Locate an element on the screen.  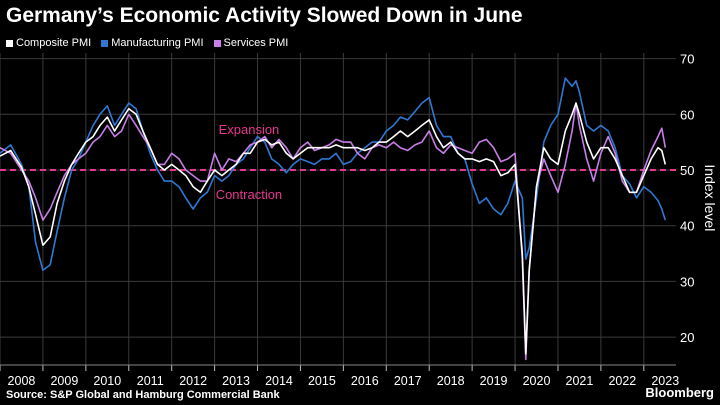
y-tick-label: 50 is located at coordinates (687, 170).